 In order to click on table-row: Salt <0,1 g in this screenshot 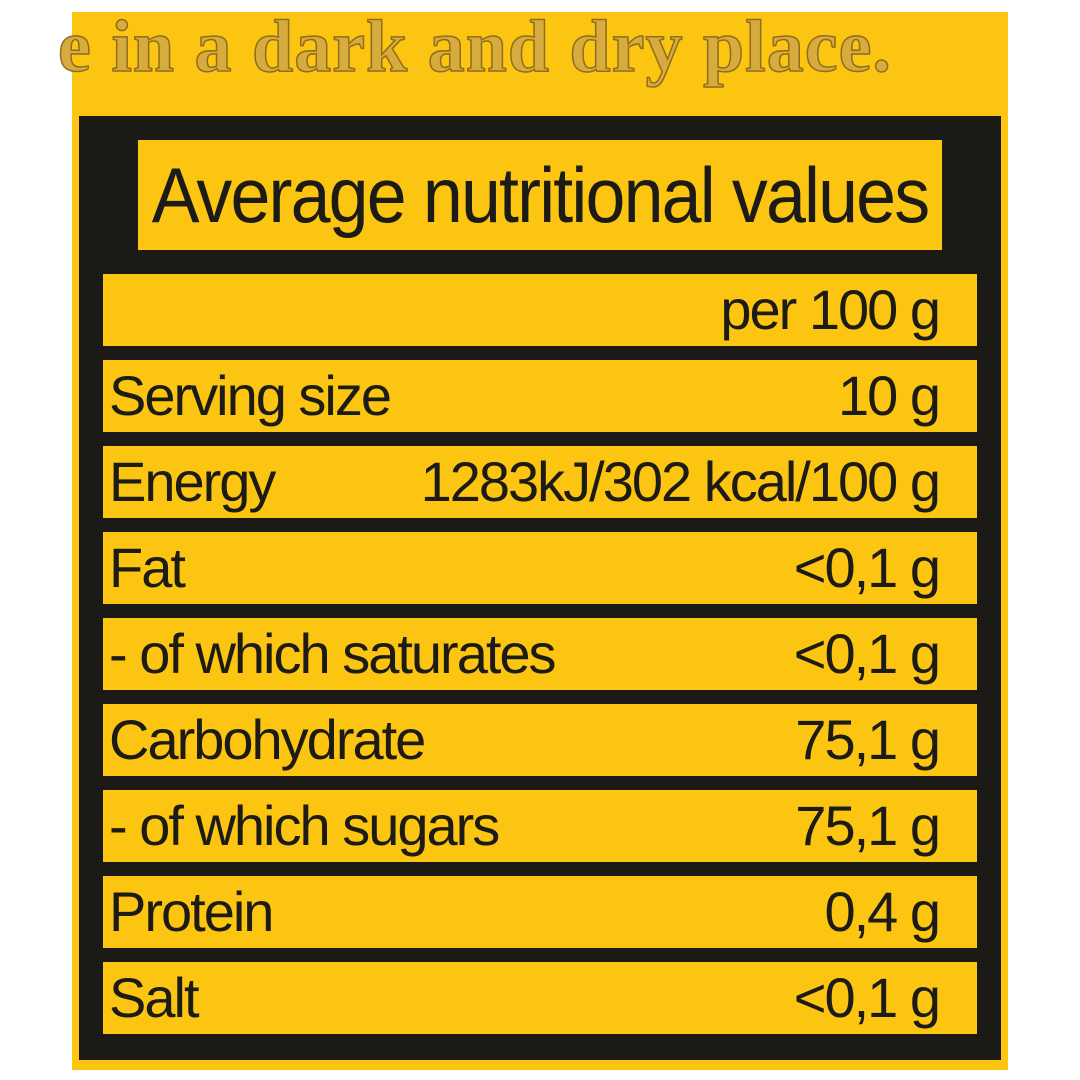, I will do `click(540, 998)`.